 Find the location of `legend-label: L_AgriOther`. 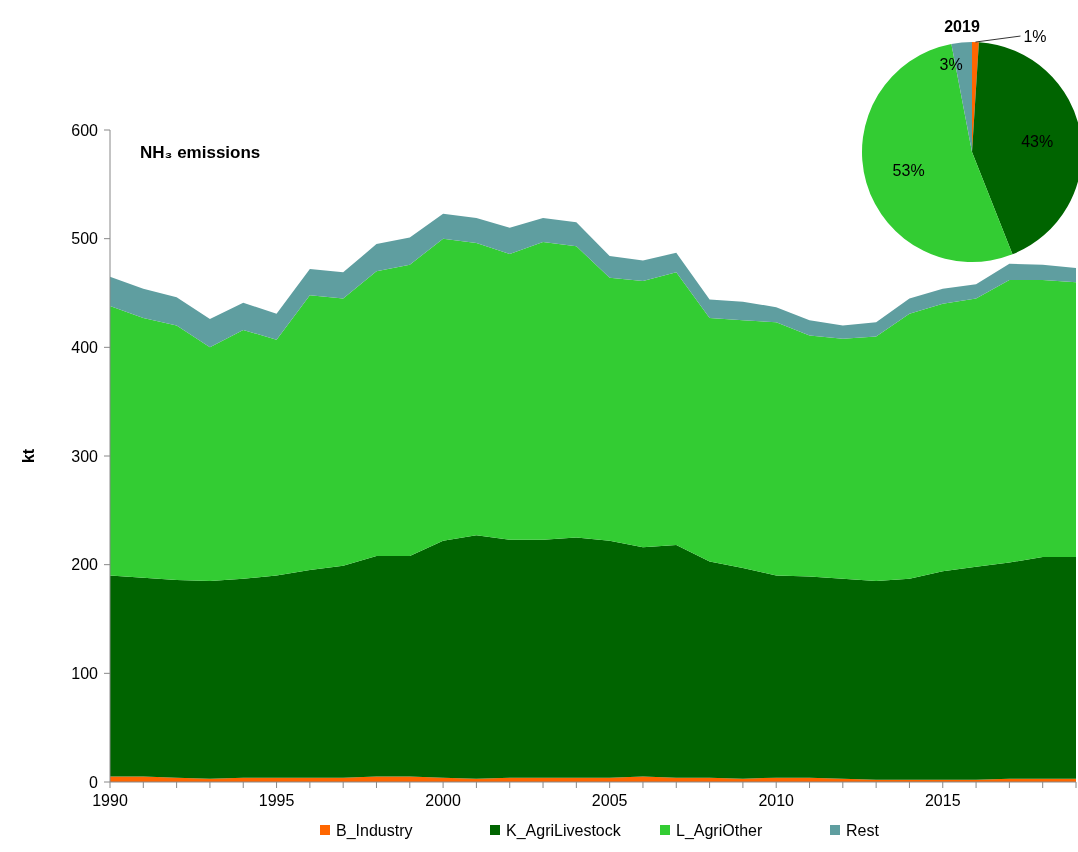

legend-label: L_AgriOther is located at coordinates (719, 831).